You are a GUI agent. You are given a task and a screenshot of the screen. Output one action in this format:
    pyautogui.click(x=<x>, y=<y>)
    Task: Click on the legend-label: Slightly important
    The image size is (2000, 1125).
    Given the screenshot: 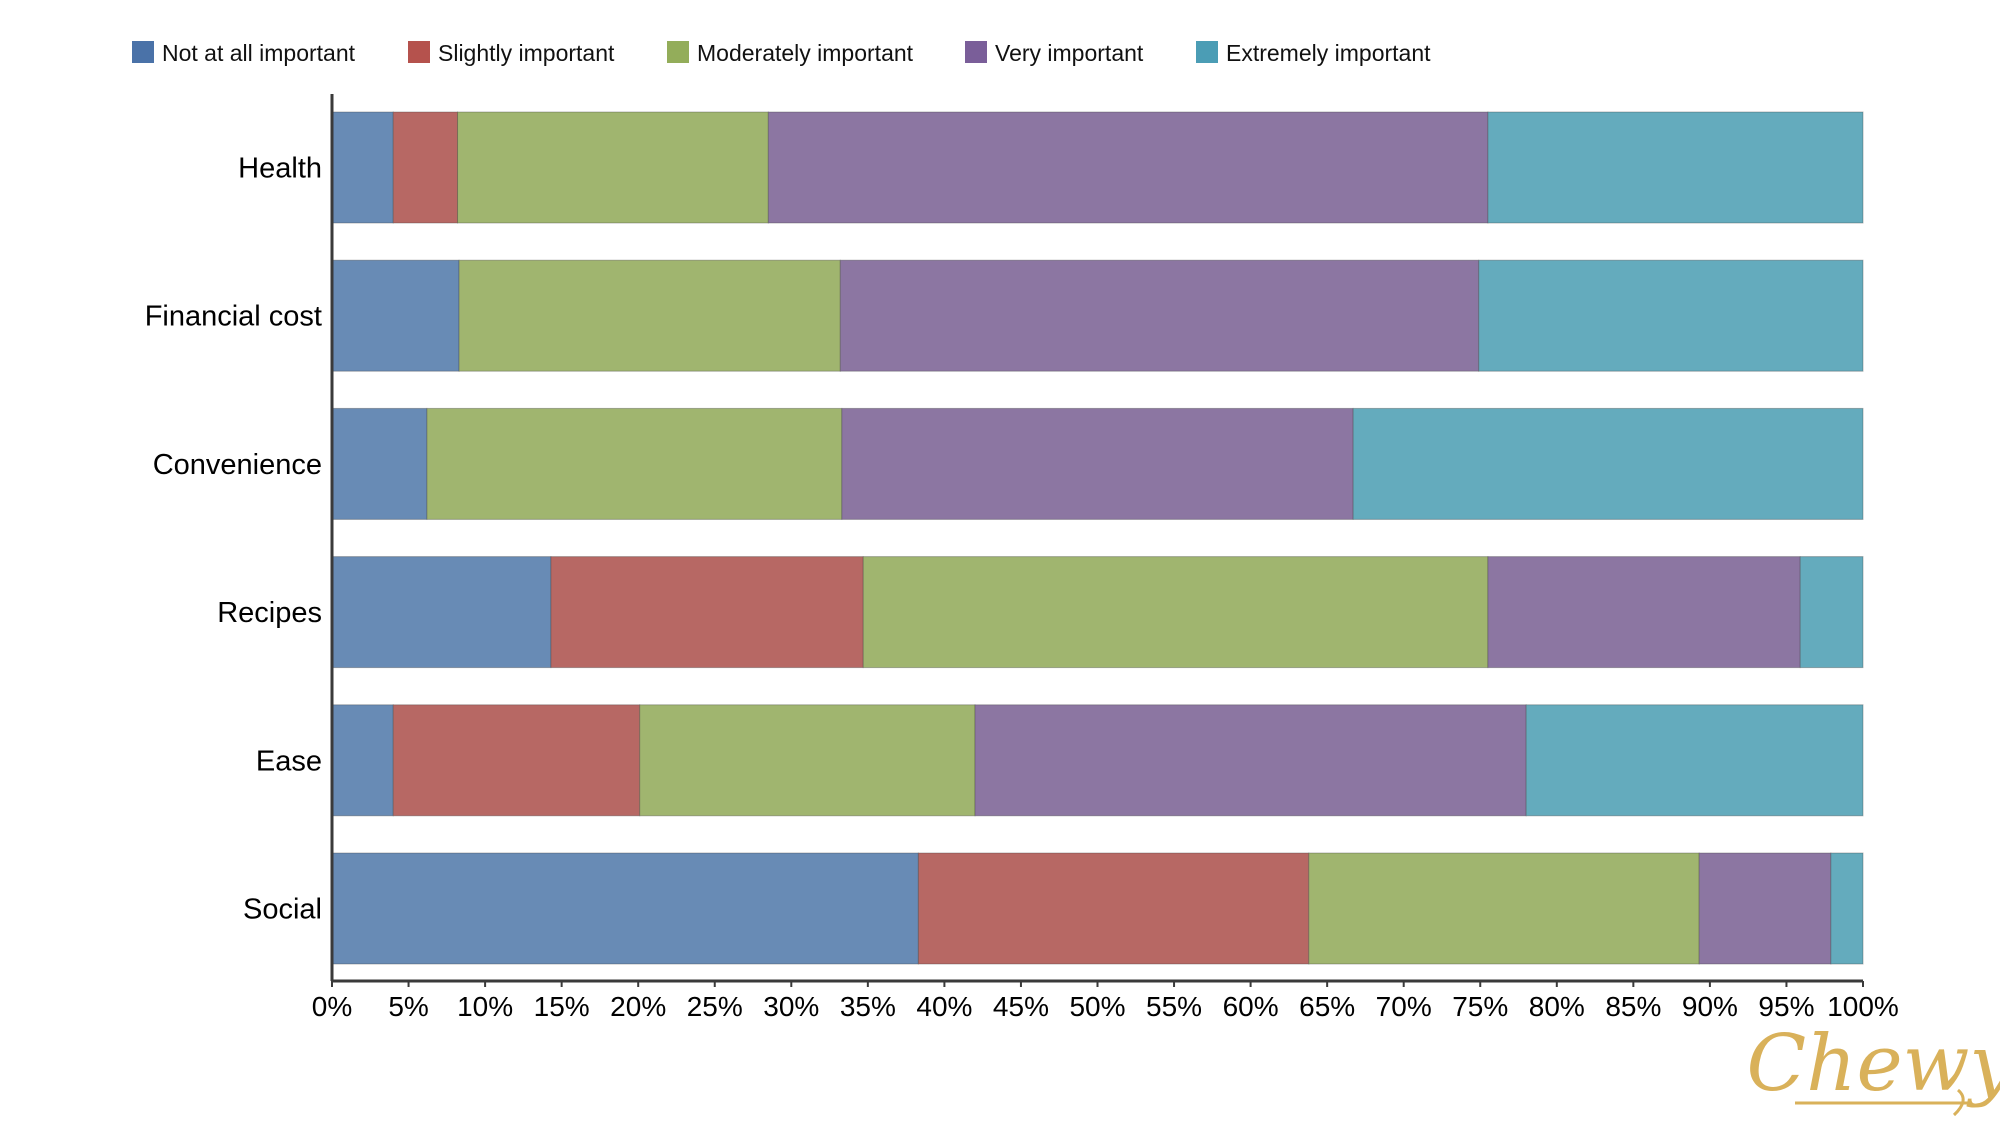 What is the action you would take?
    pyautogui.click(x=526, y=53)
    